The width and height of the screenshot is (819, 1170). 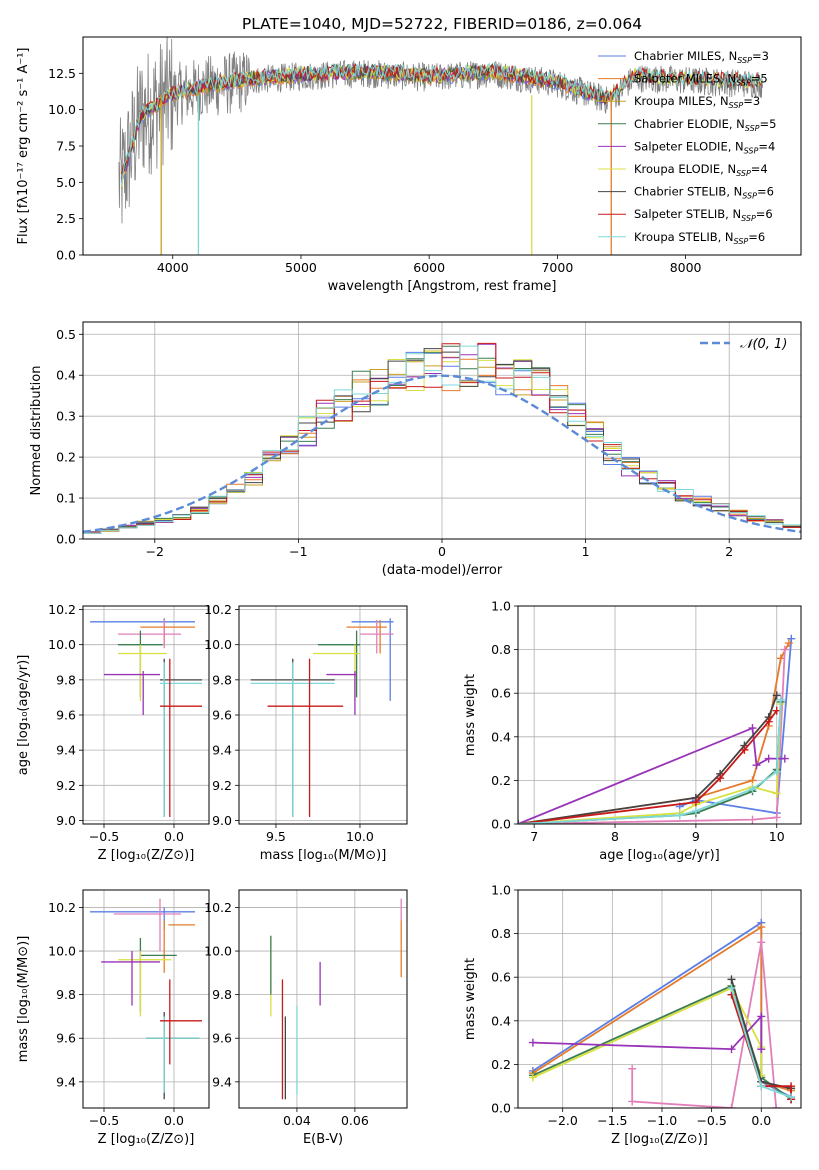 What do you see at coordinates (155, 551) in the screenshot?
I see `x-tick-label: −2` at bounding box center [155, 551].